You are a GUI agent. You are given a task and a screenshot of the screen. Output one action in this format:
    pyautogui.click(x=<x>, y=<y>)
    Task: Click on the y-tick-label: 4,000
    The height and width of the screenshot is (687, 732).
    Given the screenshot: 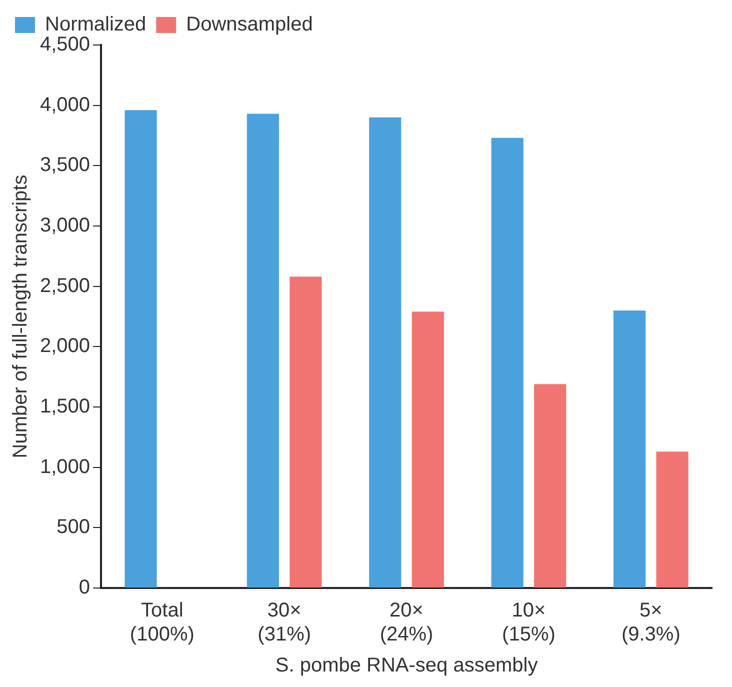 What is the action you would take?
    pyautogui.click(x=65, y=105)
    